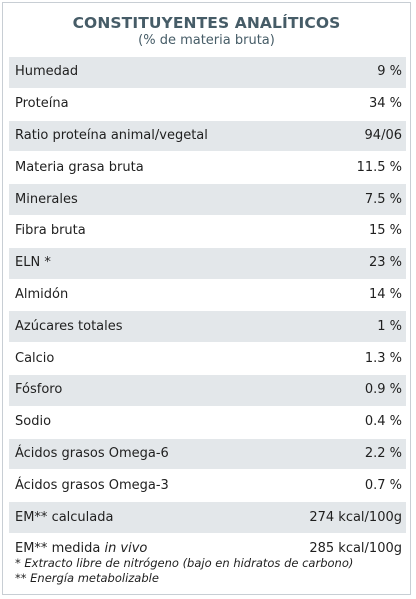  I want to click on table-row: Humedad 9 %, so click(207, 72).